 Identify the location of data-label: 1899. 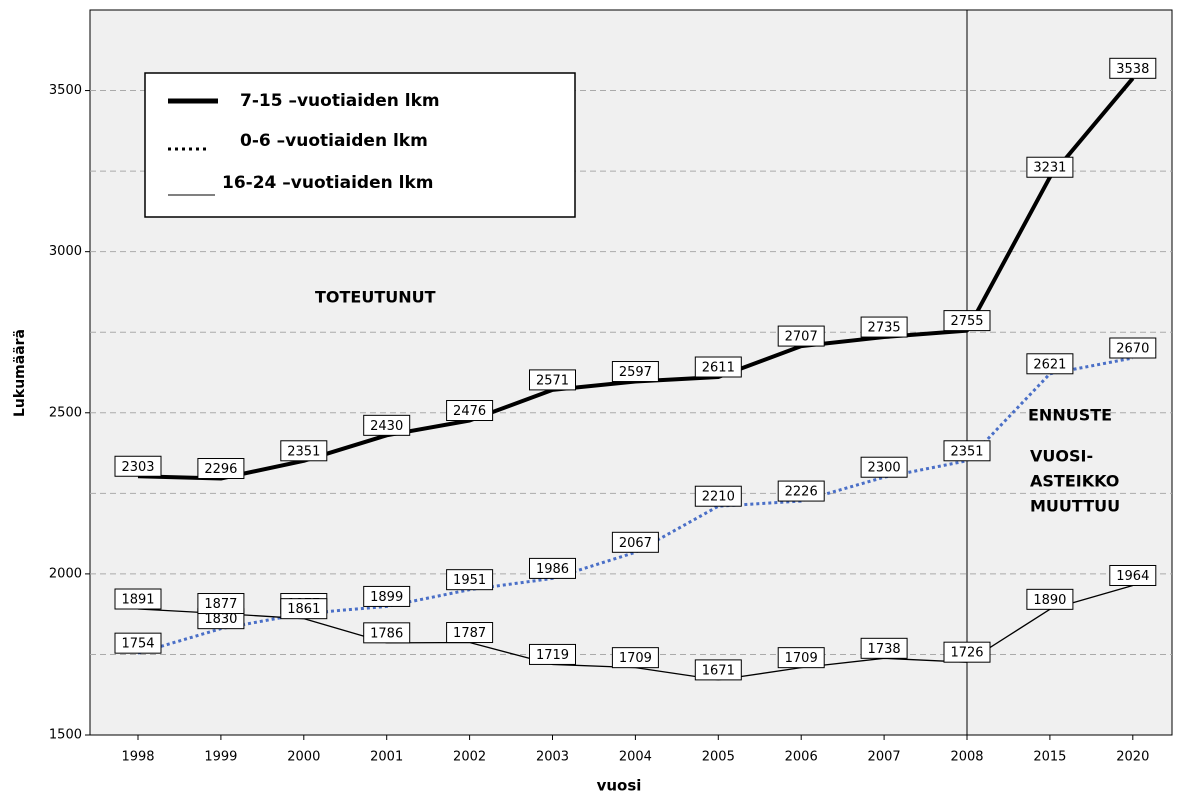
(386, 597).